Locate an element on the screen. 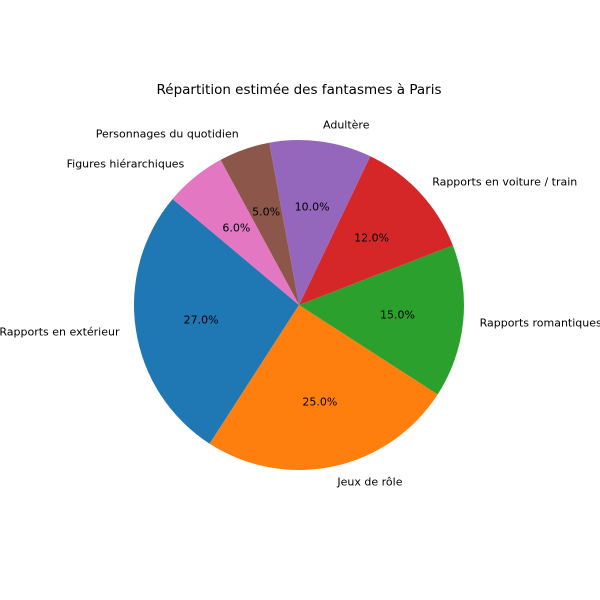 The height and width of the screenshot is (600, 600). slice-label: Rapports en extérieur is located at coordinates (60, 332).